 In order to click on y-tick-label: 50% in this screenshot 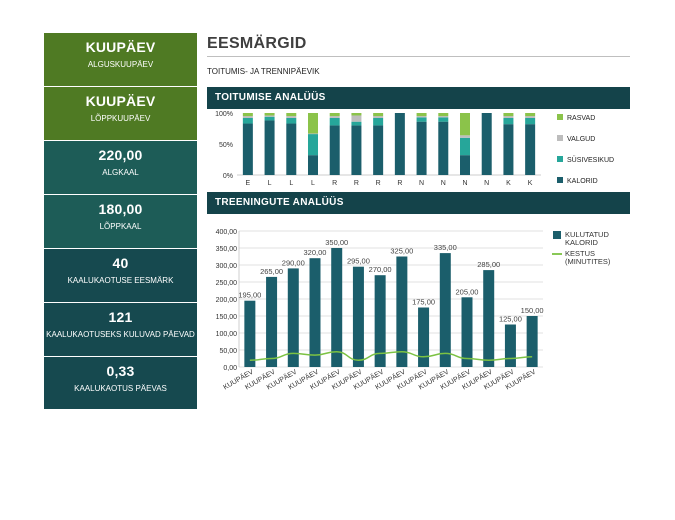, I will do `click(226, 145)`.